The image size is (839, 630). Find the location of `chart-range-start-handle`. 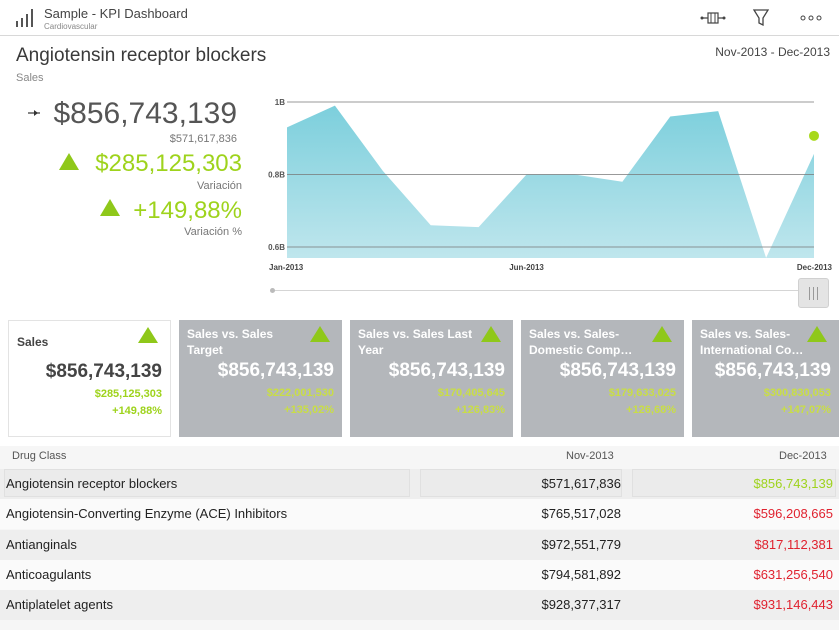

chart-range-start-handle is located at coordinates (272, 290).